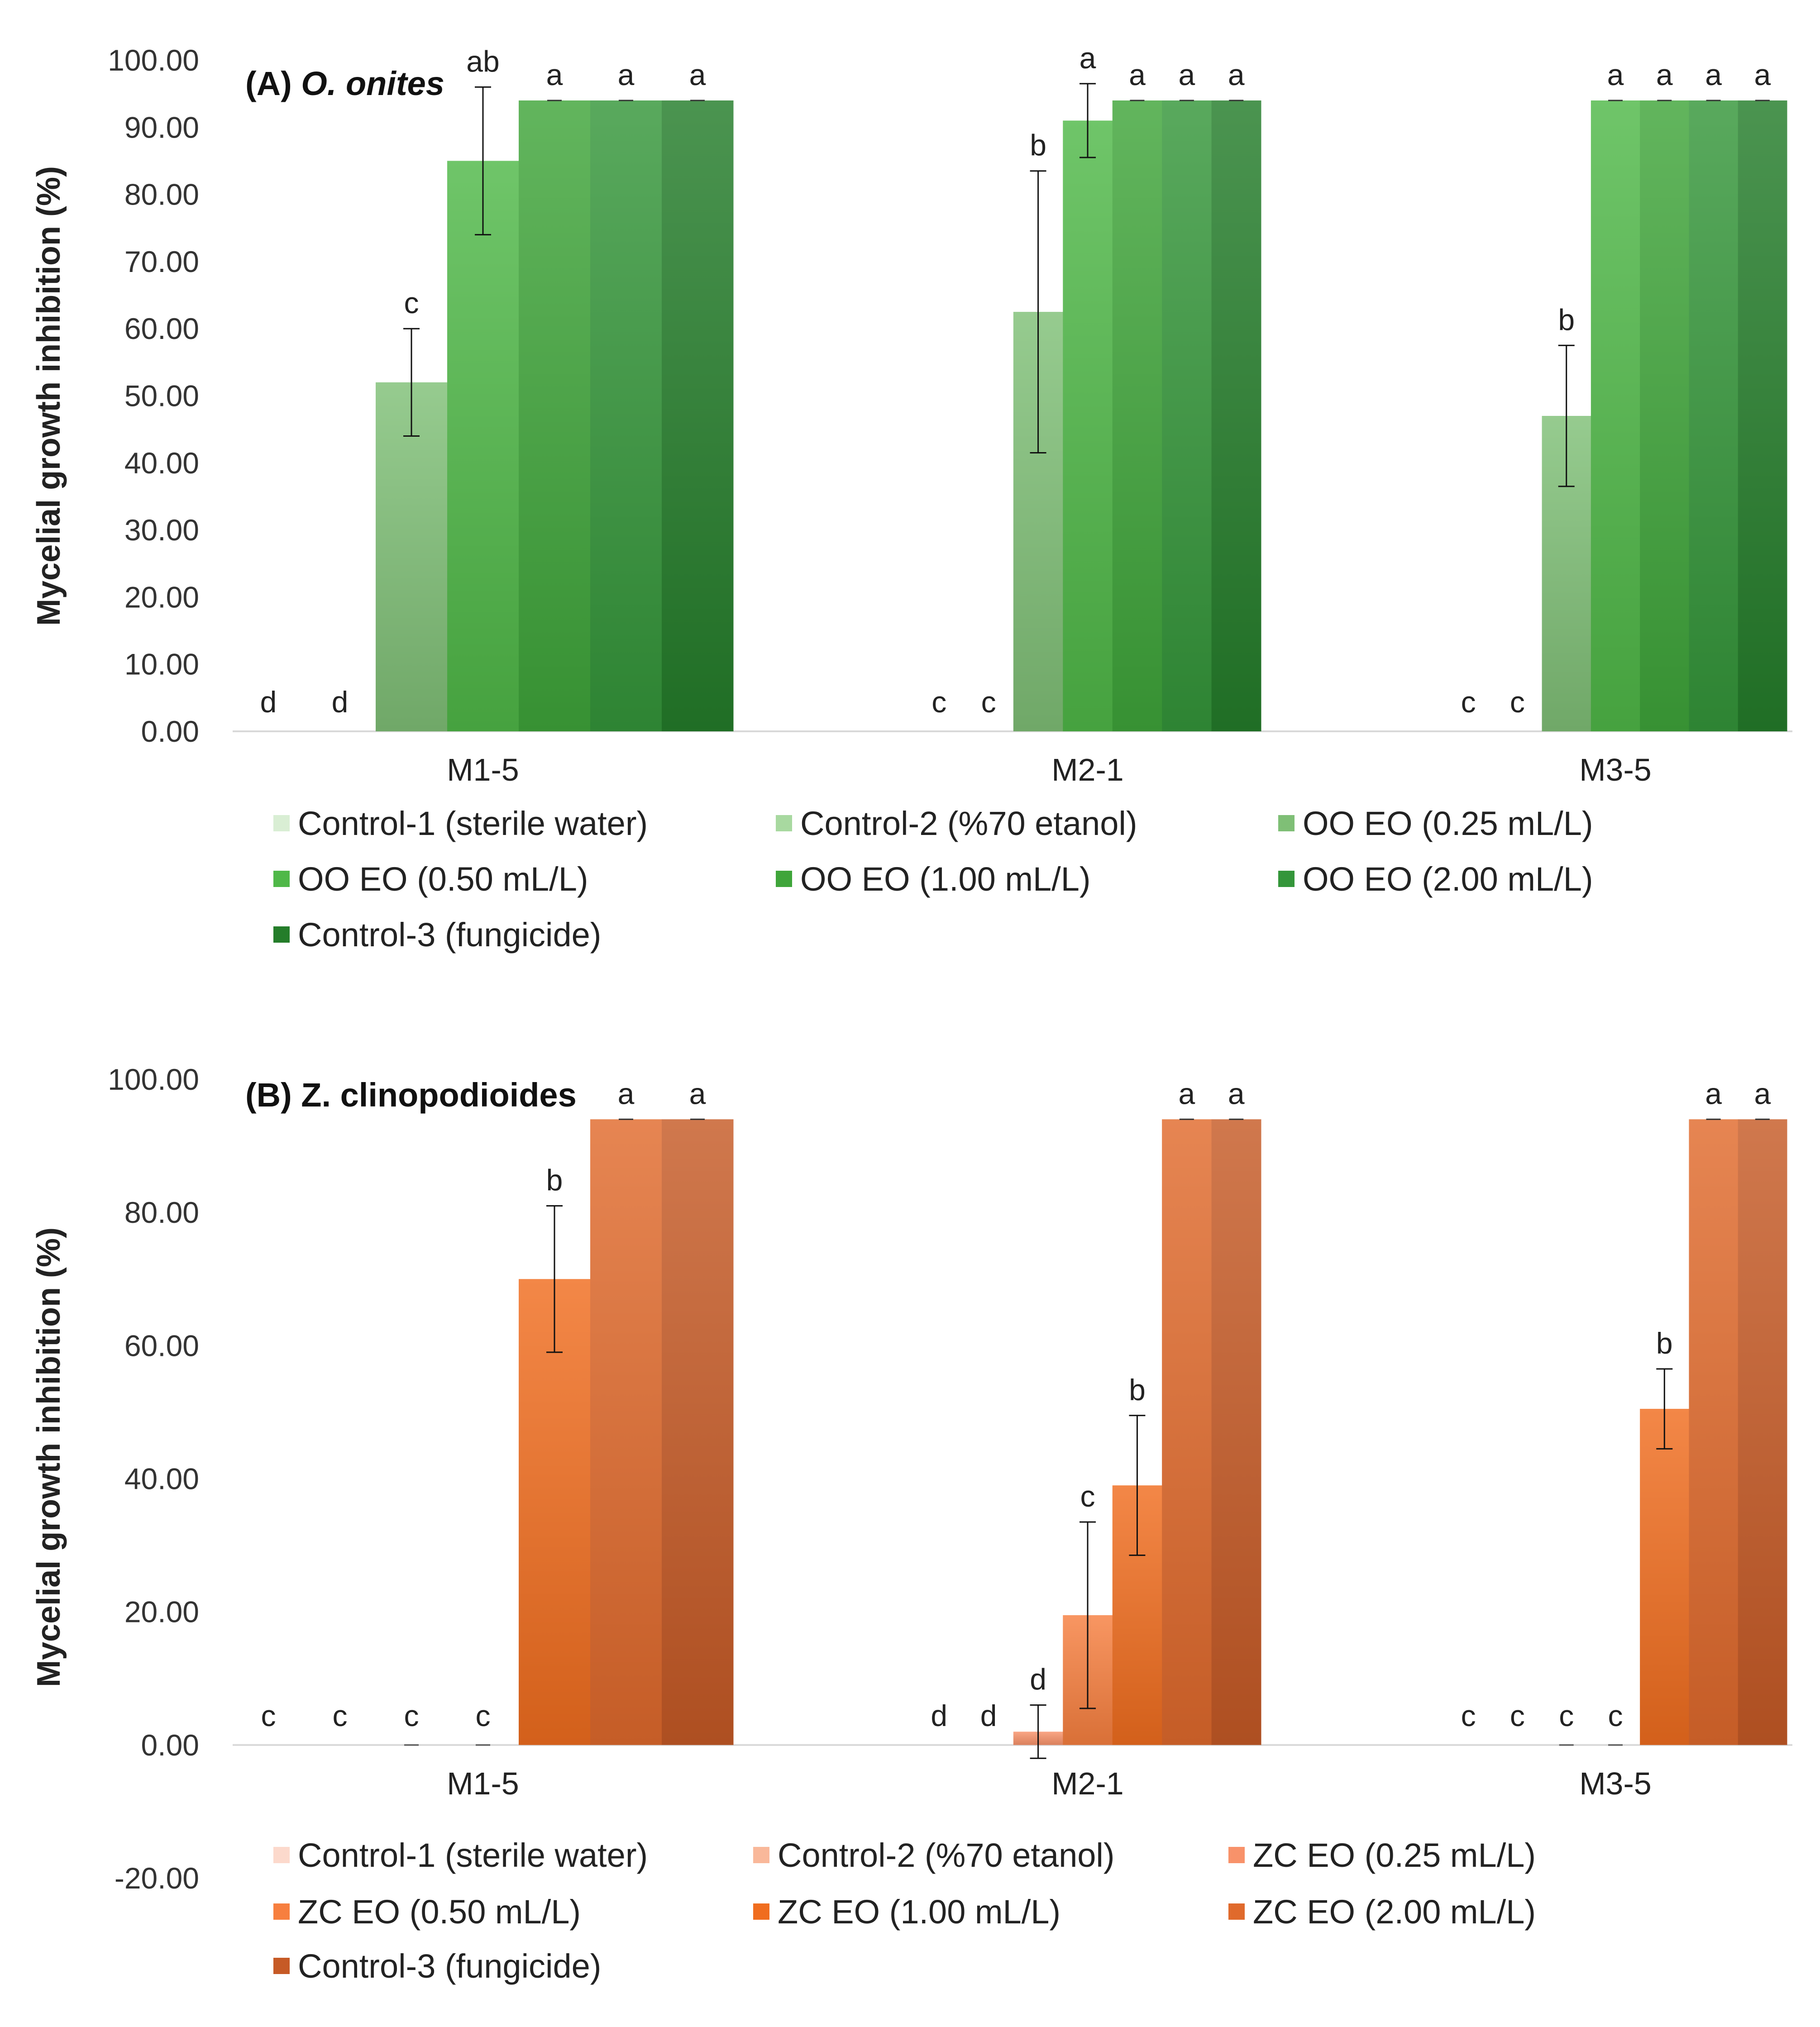  Describe the element at coordinates (1436, 823) in the screenshot. I see `legend-item: OO EO (0.25 mL/L)` at that location.